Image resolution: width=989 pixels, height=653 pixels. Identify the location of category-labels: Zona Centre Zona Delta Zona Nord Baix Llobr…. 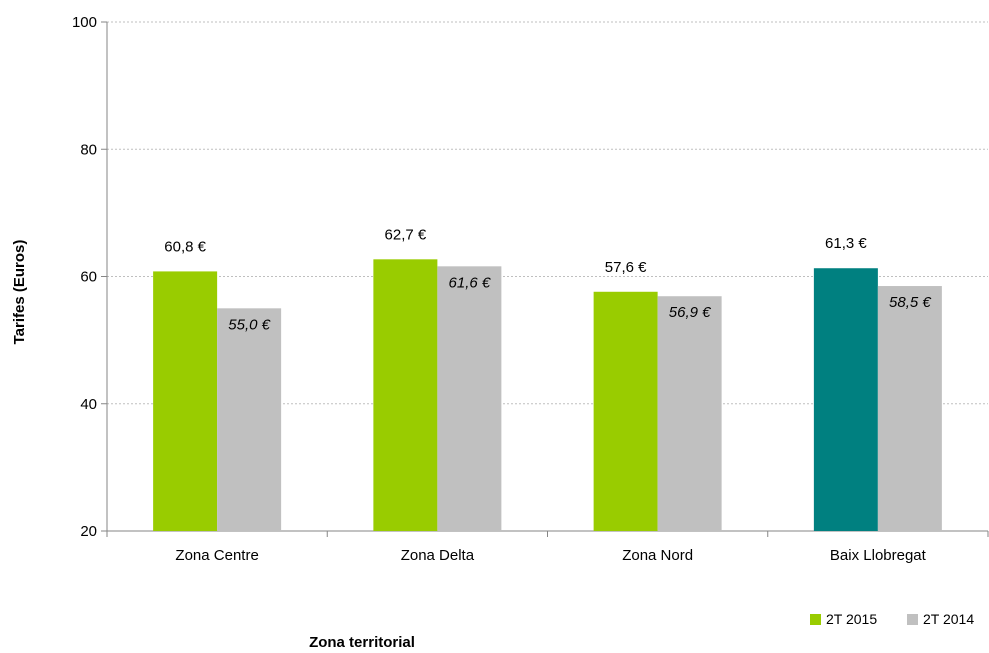
(550, 555).